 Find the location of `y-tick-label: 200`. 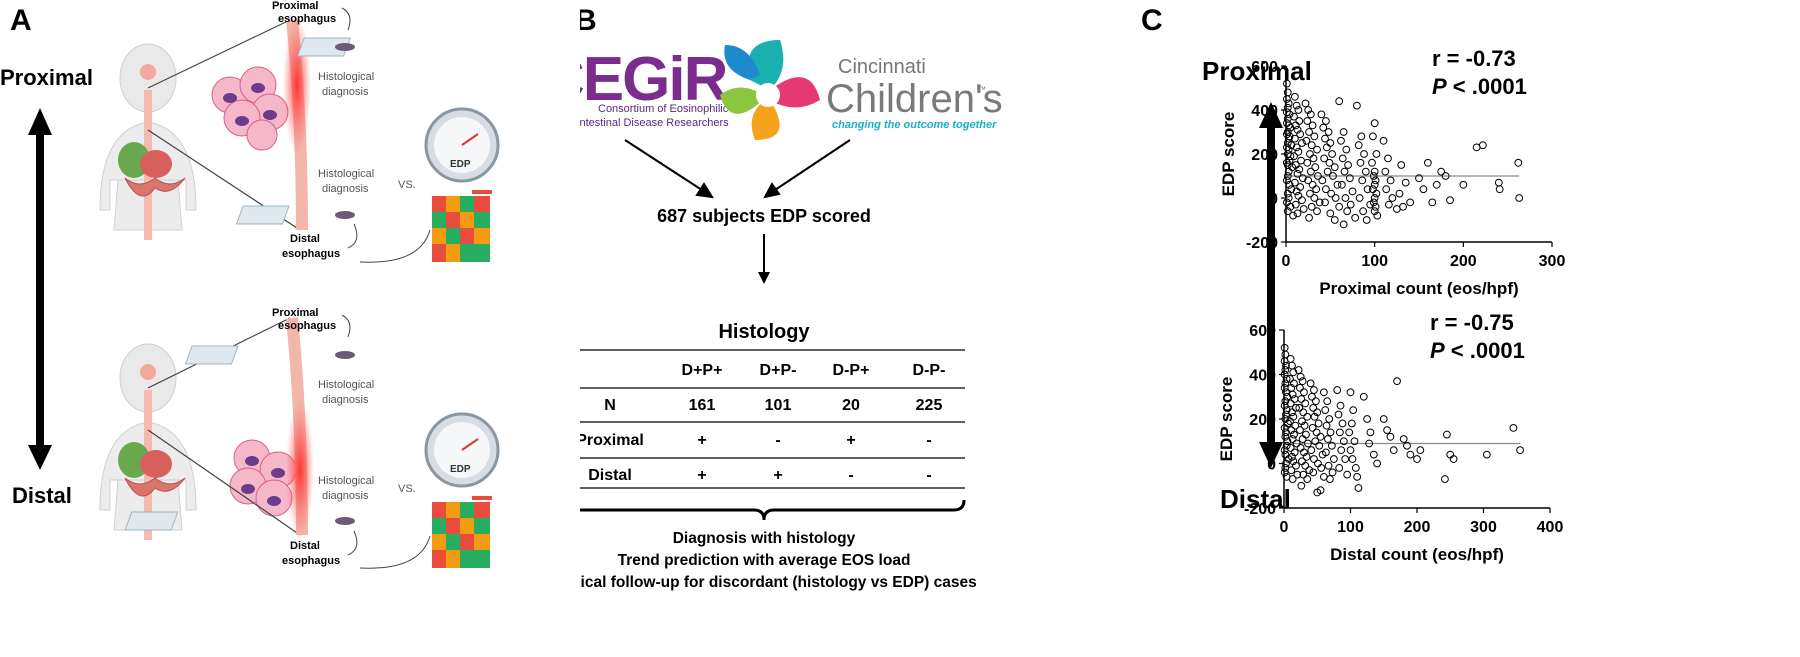

y-tick-label: 200 is located at coordinates (1264, 155).